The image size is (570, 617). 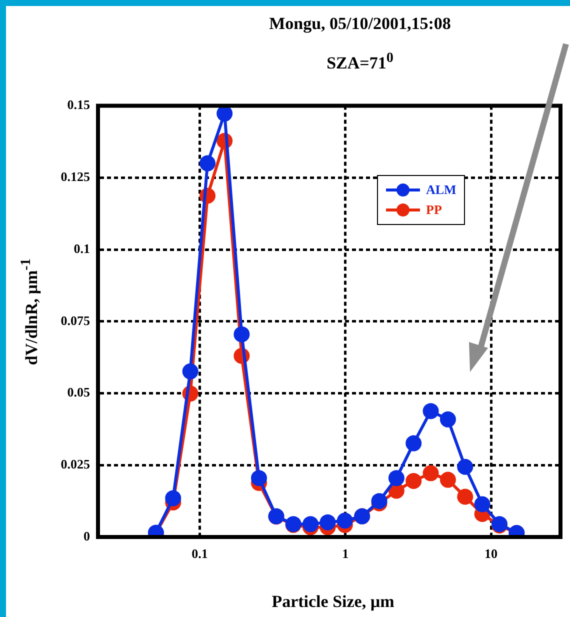 What do you see at coordinates (333, 602) in the screenshot?
I see `x-axis-title: Particle Size, µm` at bounding box center [333, 602].